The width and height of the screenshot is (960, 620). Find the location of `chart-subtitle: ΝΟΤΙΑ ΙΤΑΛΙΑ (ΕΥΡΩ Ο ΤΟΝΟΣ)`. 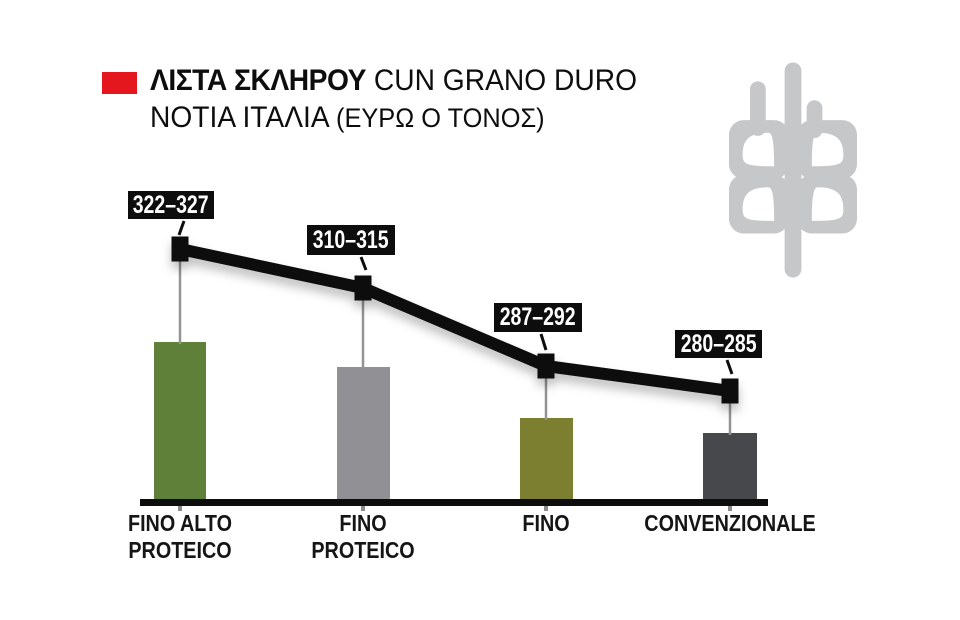

chart-subtitle: ΝΟΤΙΑ ΙΤΑΛΙΑ (ΕΥΡΩ Ο ΤΟΝΟΣ) is located at coordinates (393, 118).